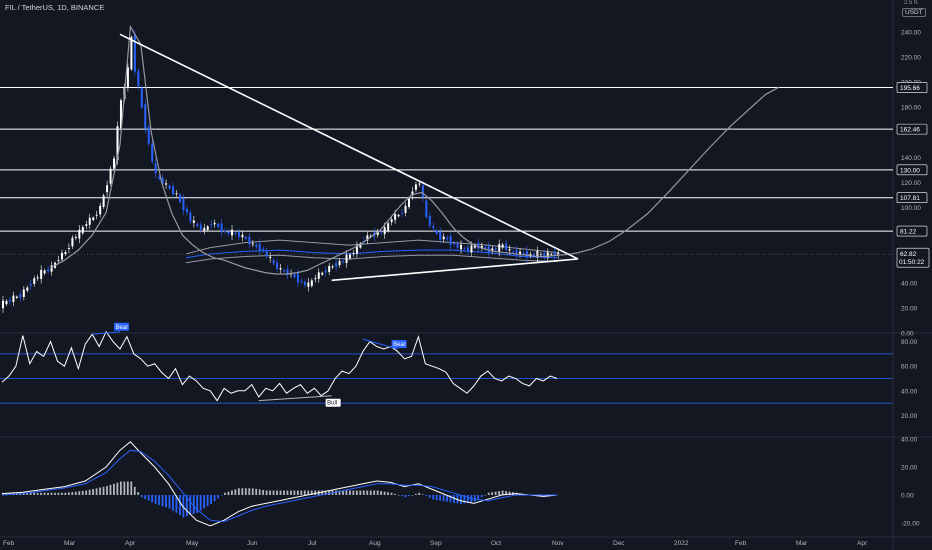 This screenshot has width=932, height=550. What do you see at coordinates (910, 88) in the screenshot?
I see `level-price-label: 195.66` at bounding box center [910, 88].